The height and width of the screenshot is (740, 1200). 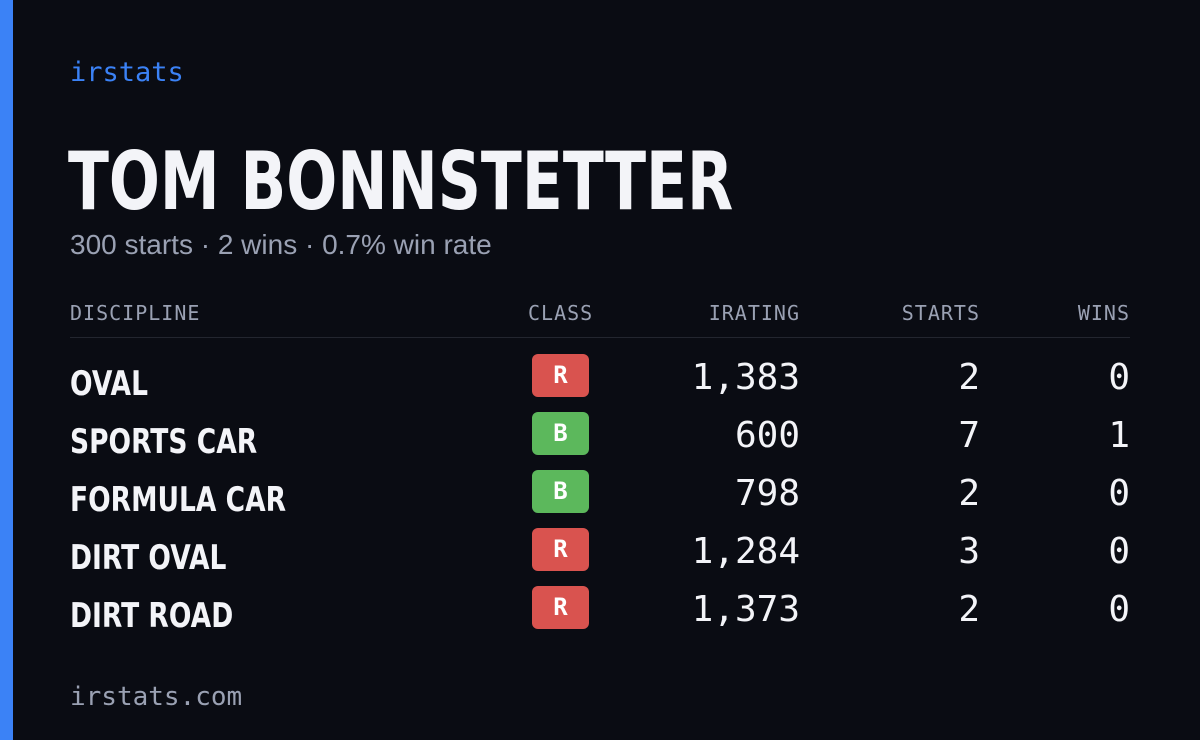 I want to click on wins-value: 1, so click(x=1119, y=435).